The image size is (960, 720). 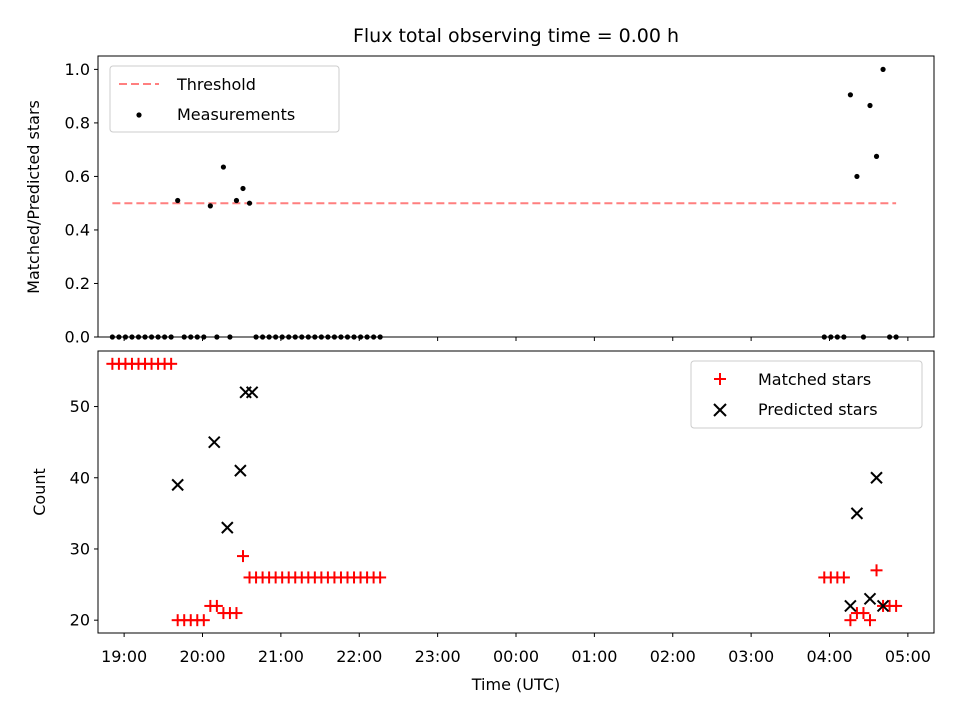 I want to click on bottom-x-tick-label: 20:00, so click(x=202, y=656).